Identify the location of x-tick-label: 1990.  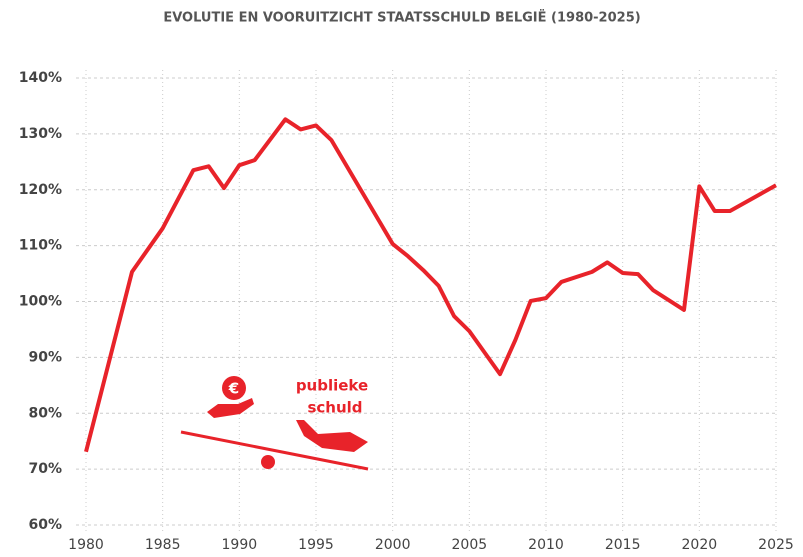
(240, 545).